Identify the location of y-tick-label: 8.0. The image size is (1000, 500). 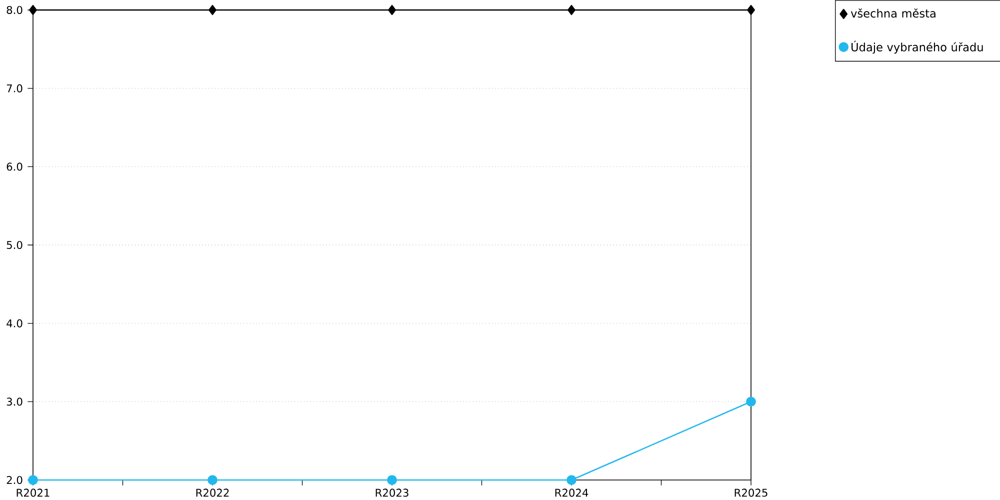
(14, 10).